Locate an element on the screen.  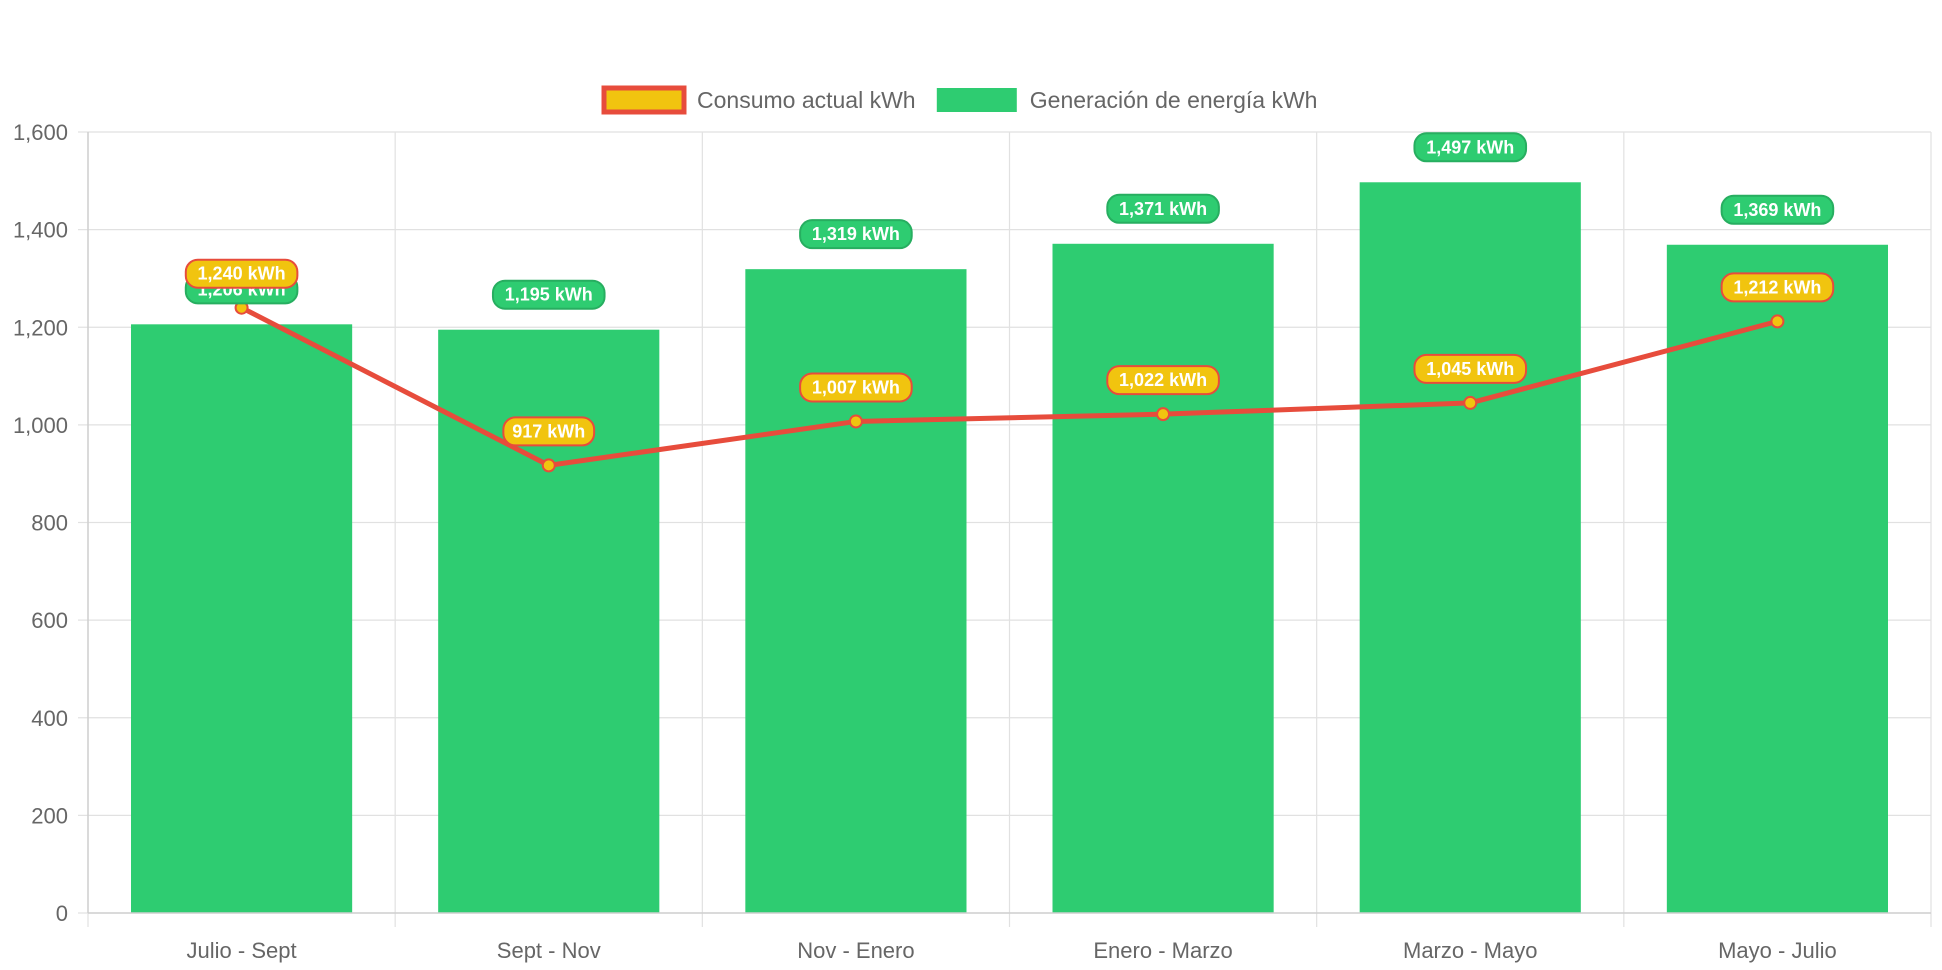
x-tick-label: Mayo - Julio is located at coordinates (1777, 950).